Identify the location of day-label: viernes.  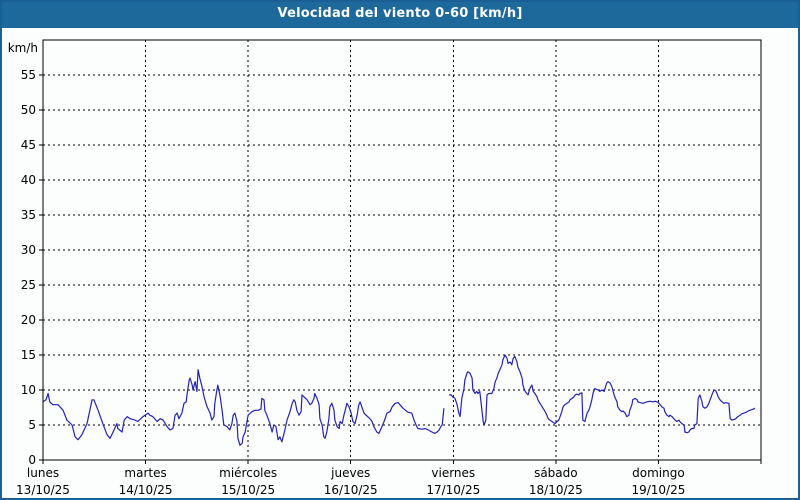
(453, 473).